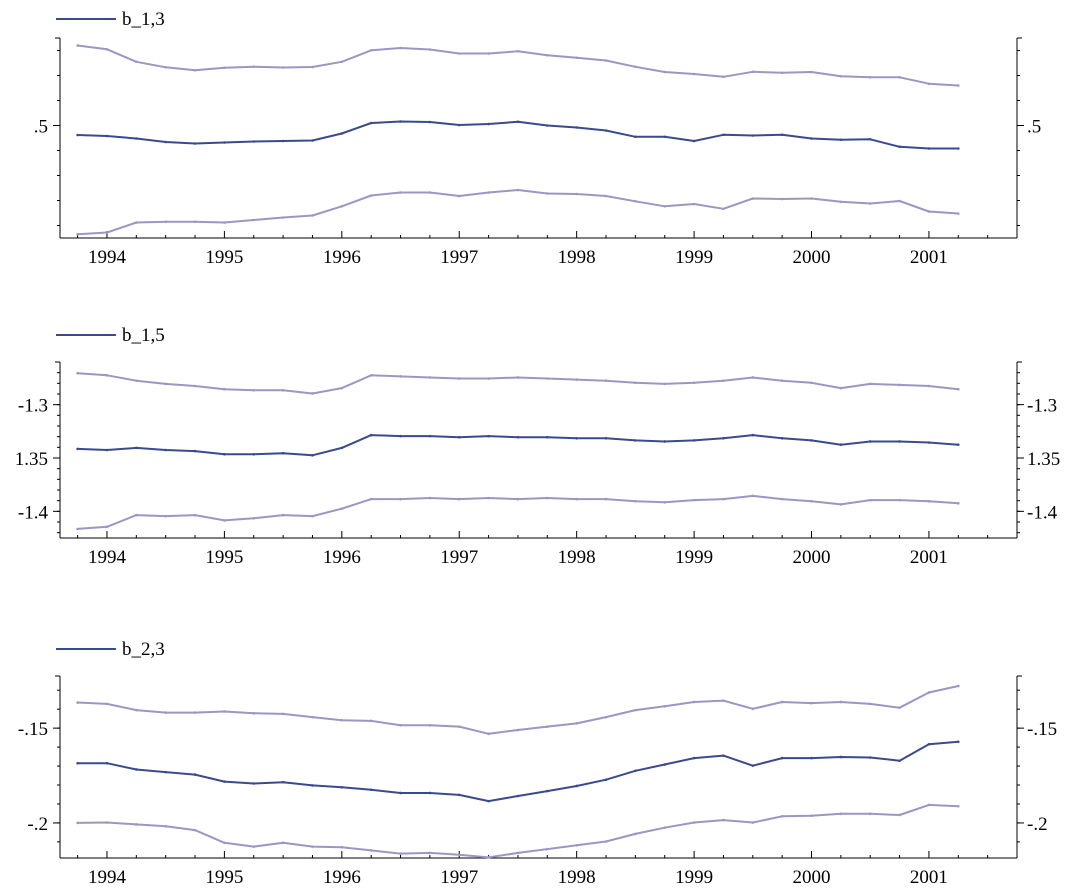 The image size is (1076, 892). Describe the element at coordinates (1042, 512) in the screenshot. I see `y-tick-label-right: -1.4` at that location.